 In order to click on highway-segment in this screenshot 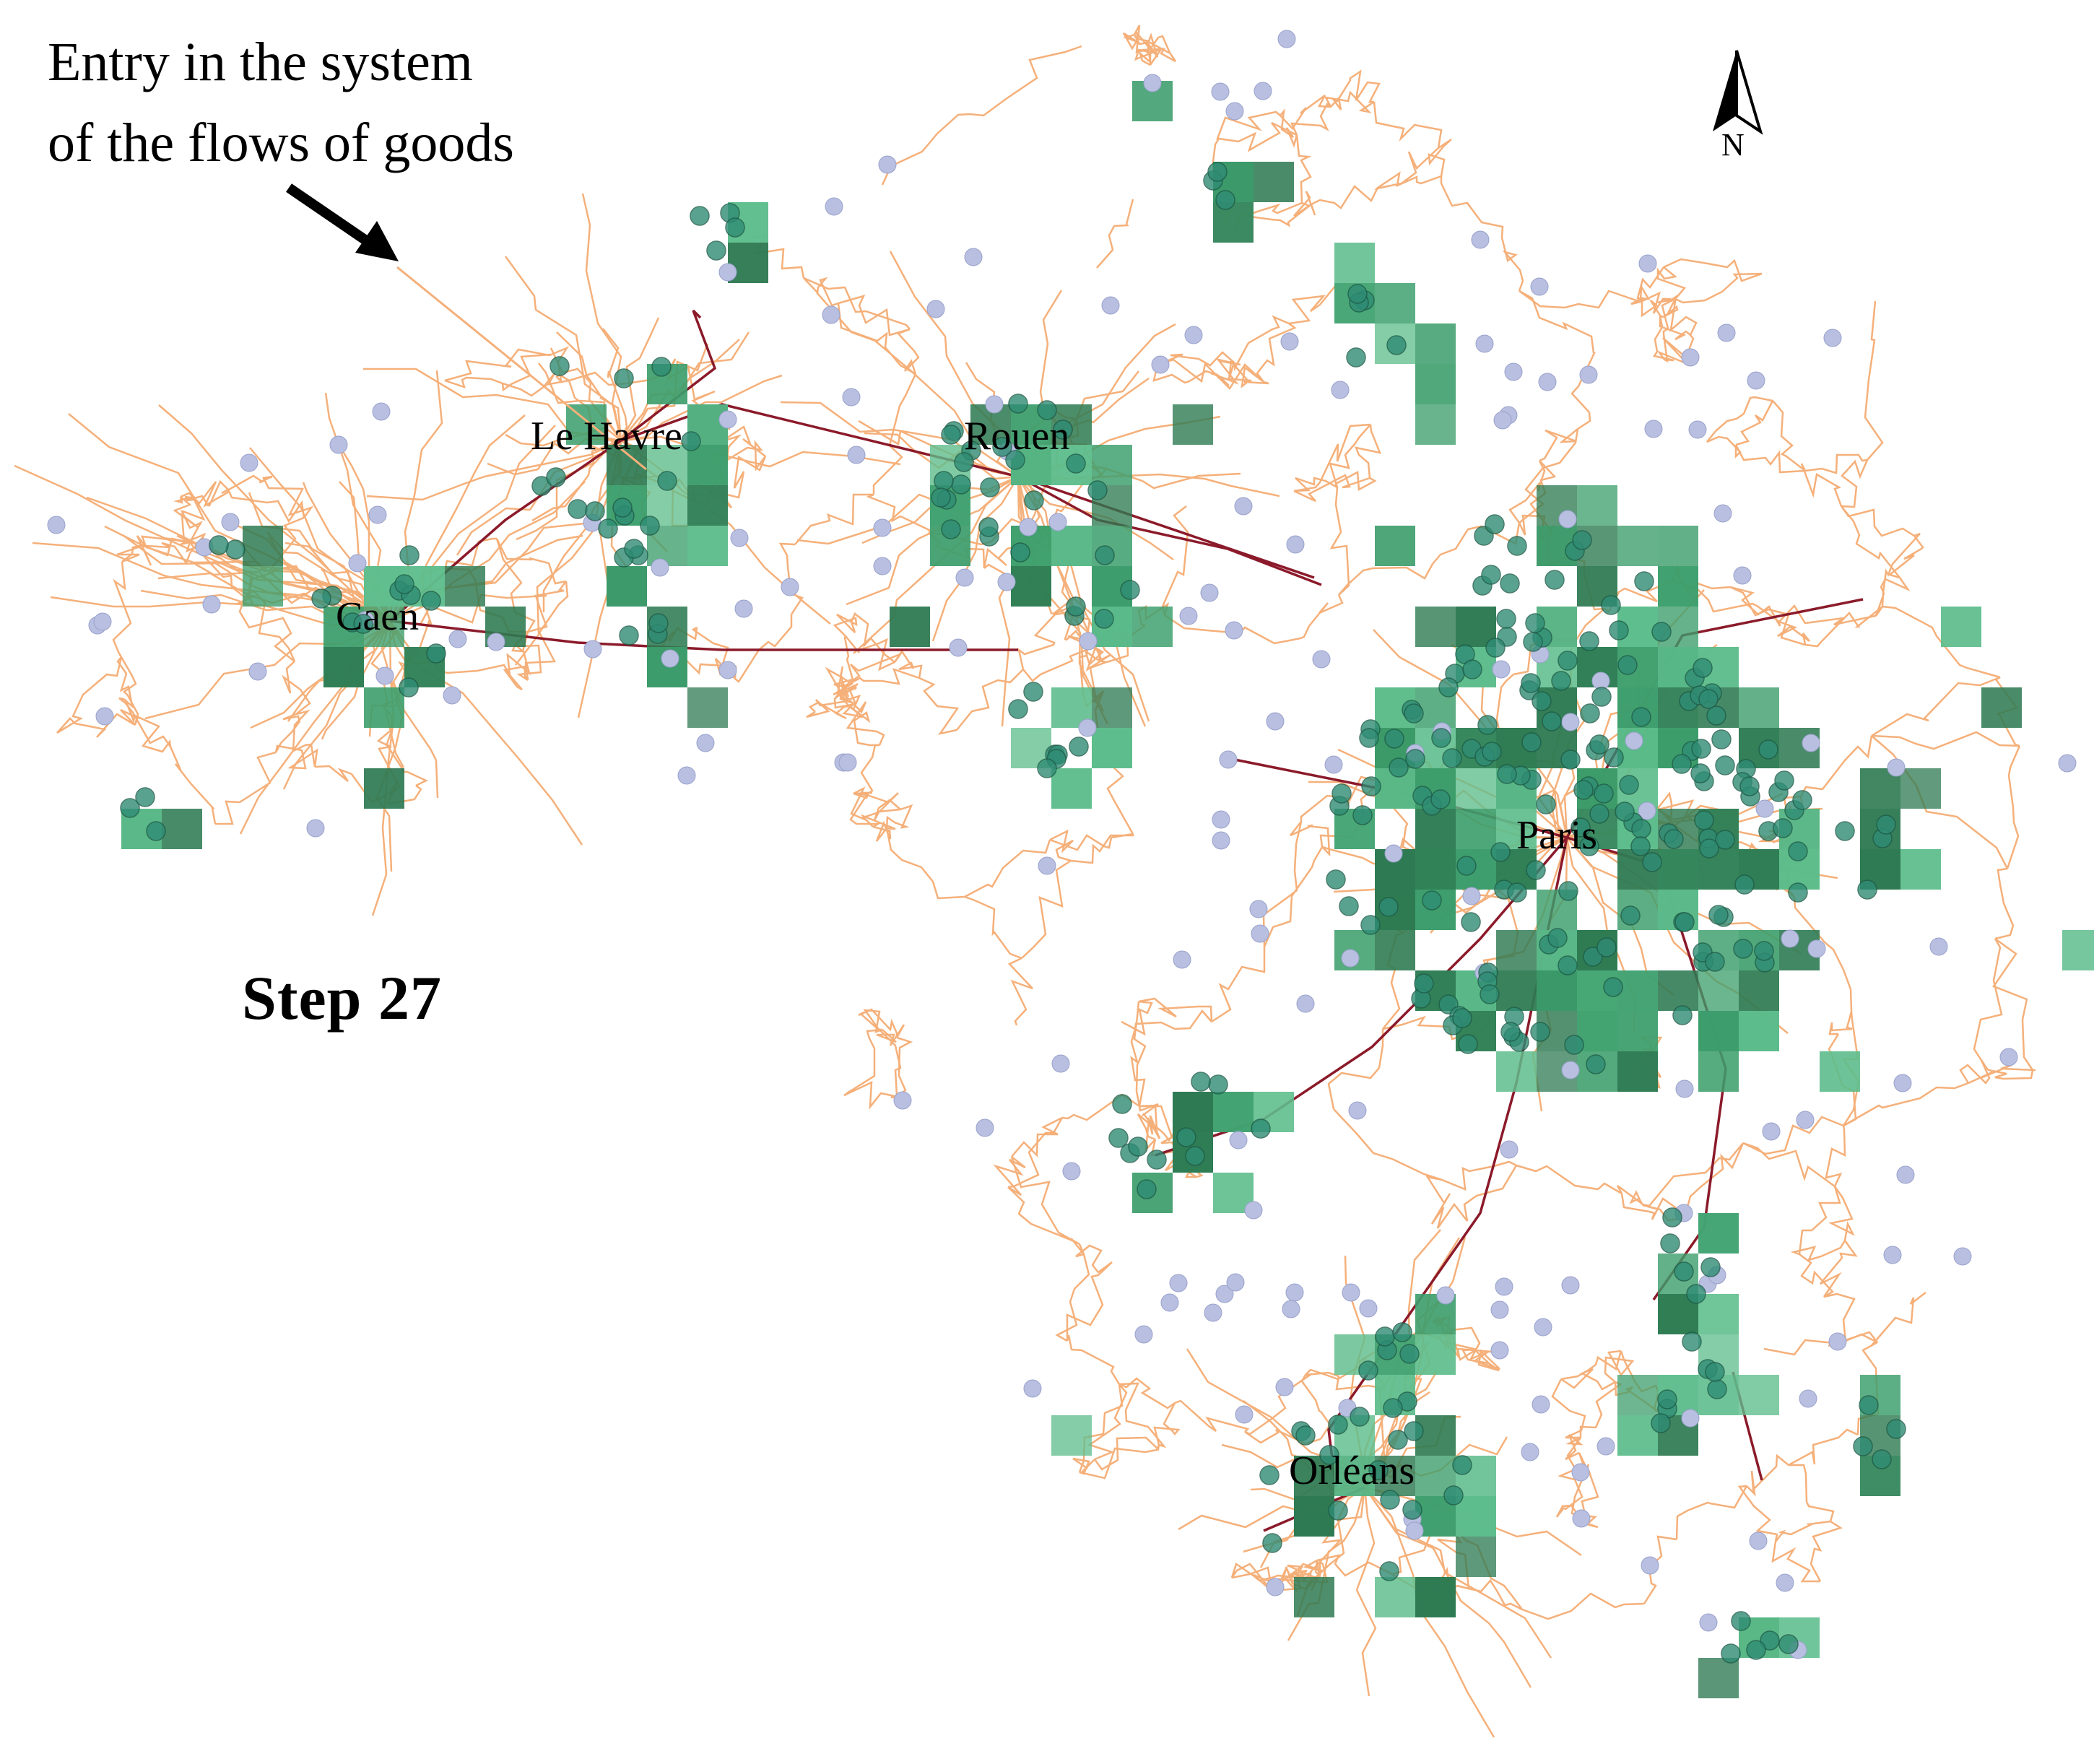, I will do `click(851, 512)`.